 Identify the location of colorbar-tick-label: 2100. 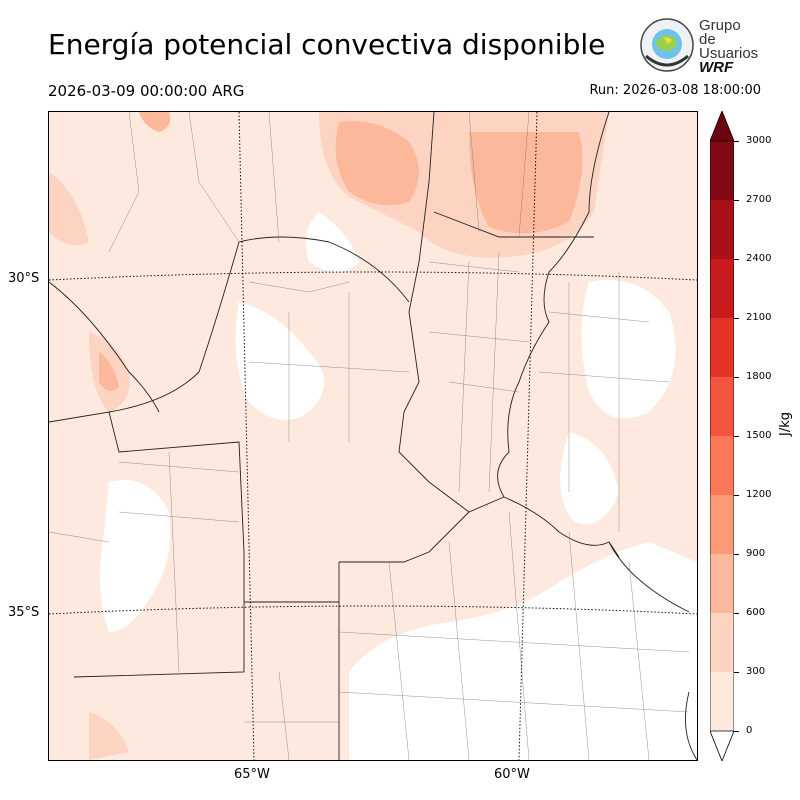
(759, 317).